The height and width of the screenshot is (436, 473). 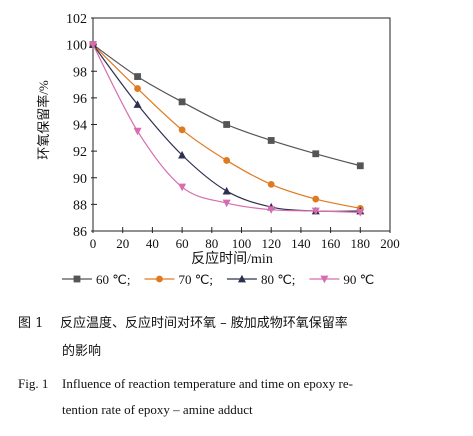 I want to click on legend-item-3: 80 ℃;, so click(x=260, y=279).